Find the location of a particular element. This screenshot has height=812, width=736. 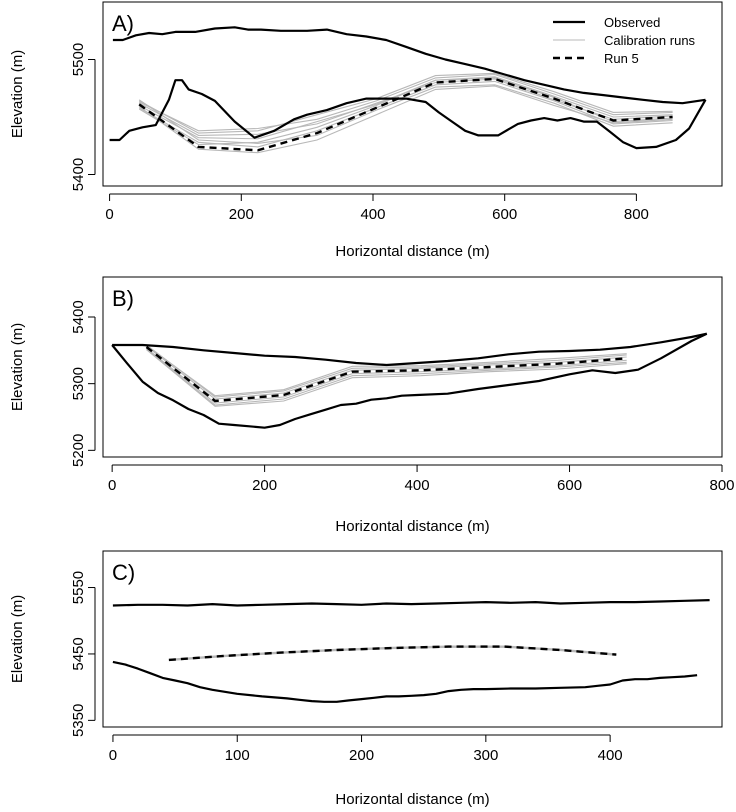

legend: Observed Calibration runs Run 5 is located at coordinates (624, 40).